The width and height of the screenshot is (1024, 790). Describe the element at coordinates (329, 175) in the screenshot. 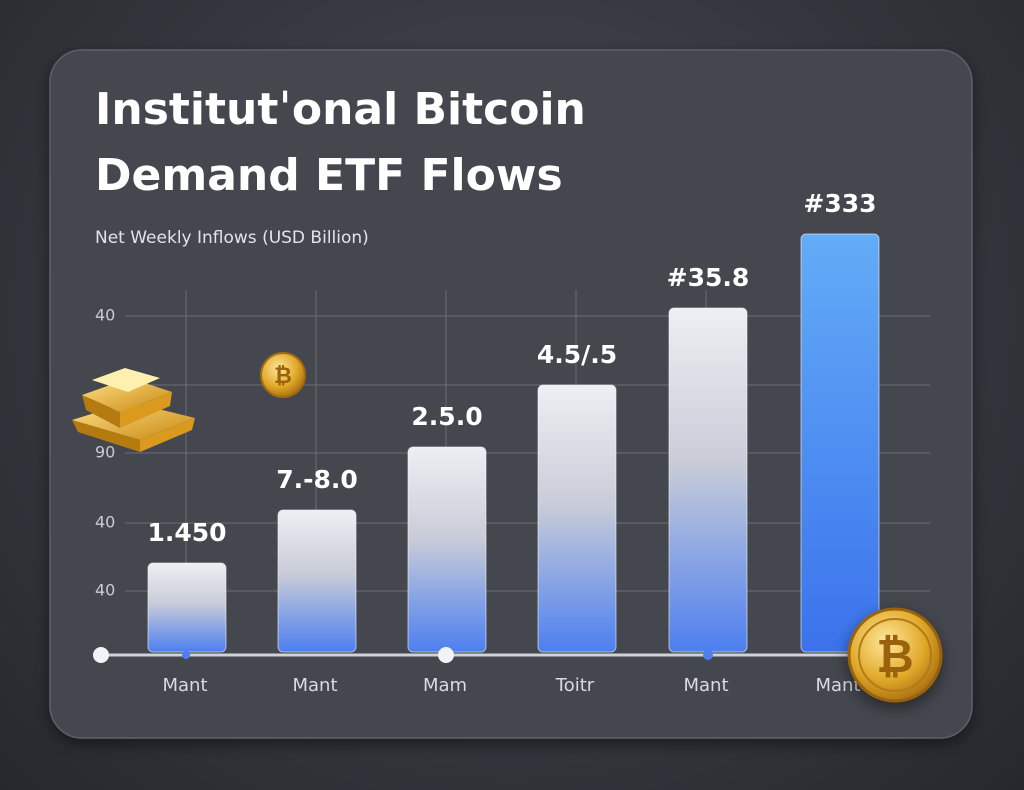

I see `title-line: Demand ETF Flows` at that location.